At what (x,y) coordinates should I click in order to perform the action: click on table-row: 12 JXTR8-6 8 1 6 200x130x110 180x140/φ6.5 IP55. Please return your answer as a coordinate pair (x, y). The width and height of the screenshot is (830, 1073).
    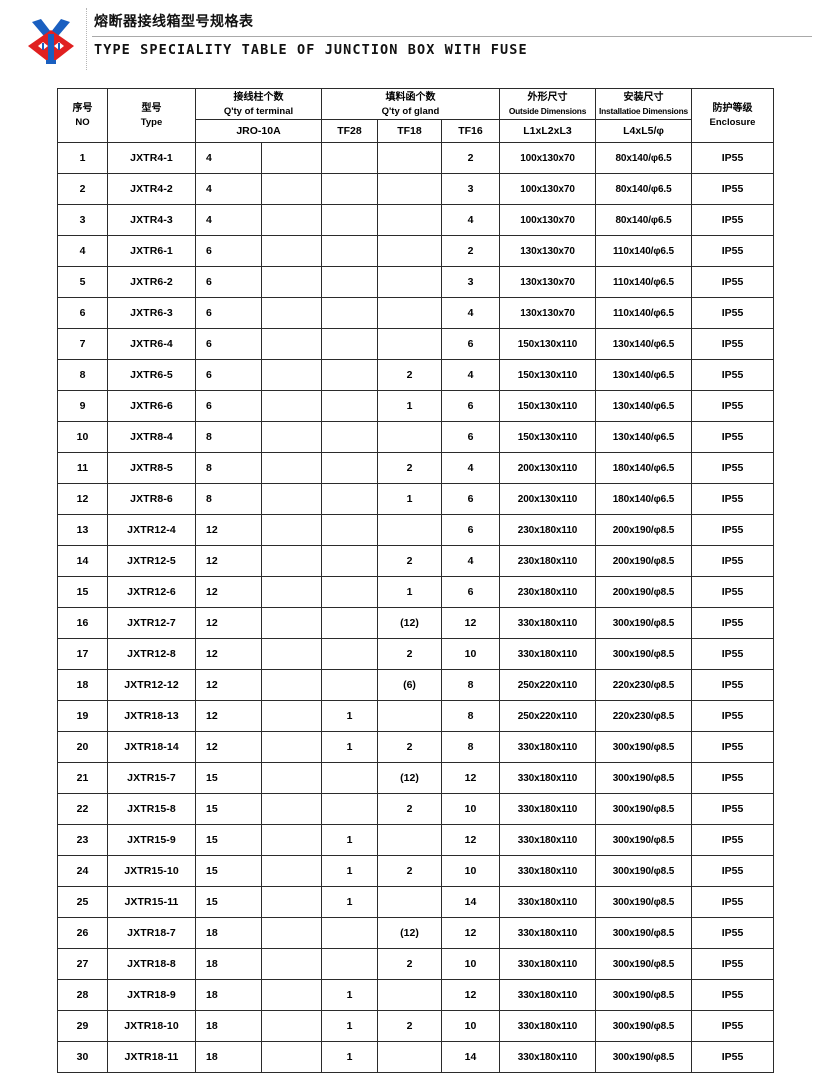
    Looking at the image, I should click on (415, 499).